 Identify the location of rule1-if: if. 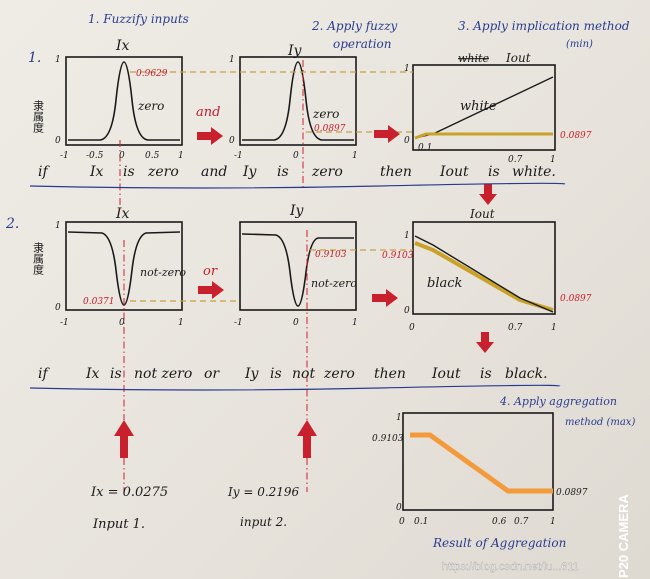
(44, 172).